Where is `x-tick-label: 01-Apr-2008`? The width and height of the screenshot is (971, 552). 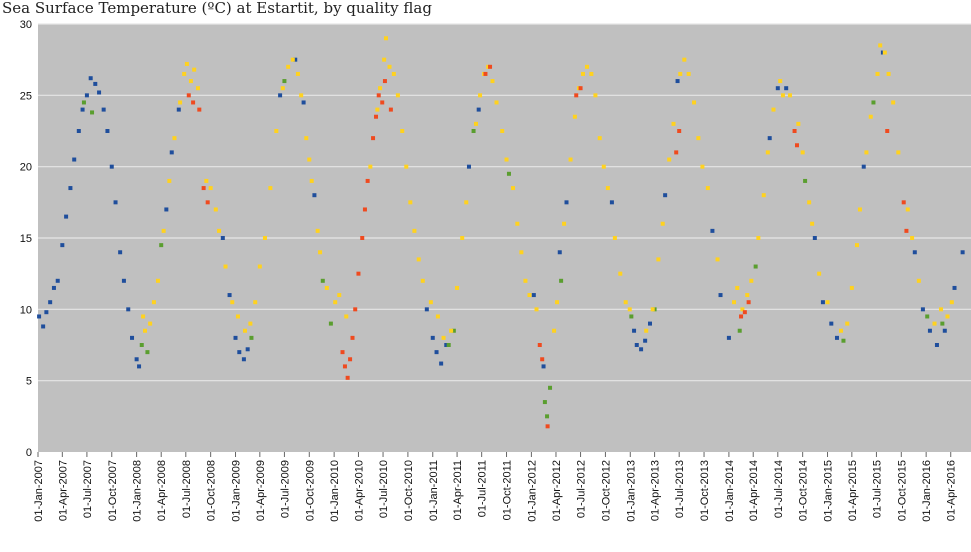
x-tick-label: 01-Apr-2008 is located at coordinates (162, 490).